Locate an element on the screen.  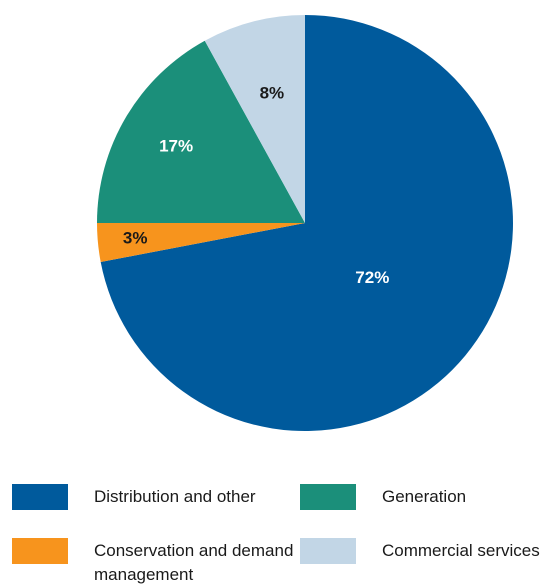
pie-label-commercial-services: 8% is located at coordinates (272, 93).